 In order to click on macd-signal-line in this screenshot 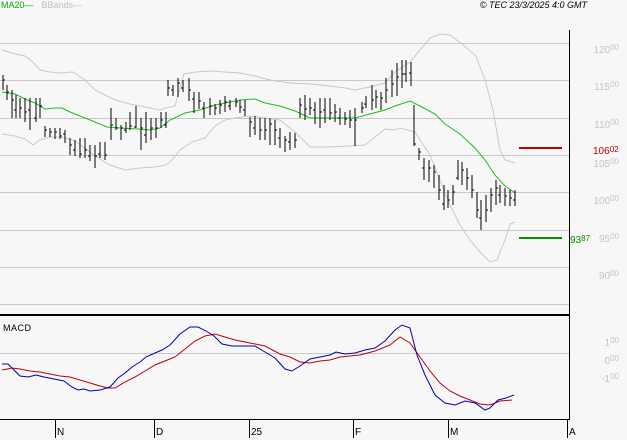, I will do `click(257, 369)`.